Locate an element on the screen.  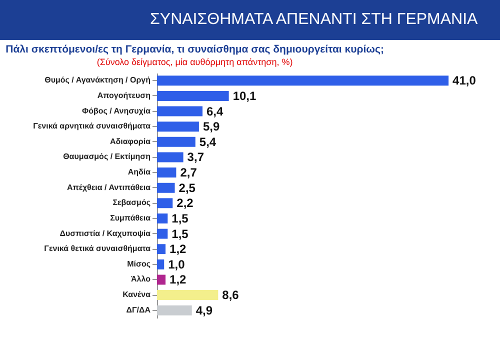
y-tick-label: Συμπάθεια is located at coordinates (130, 217).